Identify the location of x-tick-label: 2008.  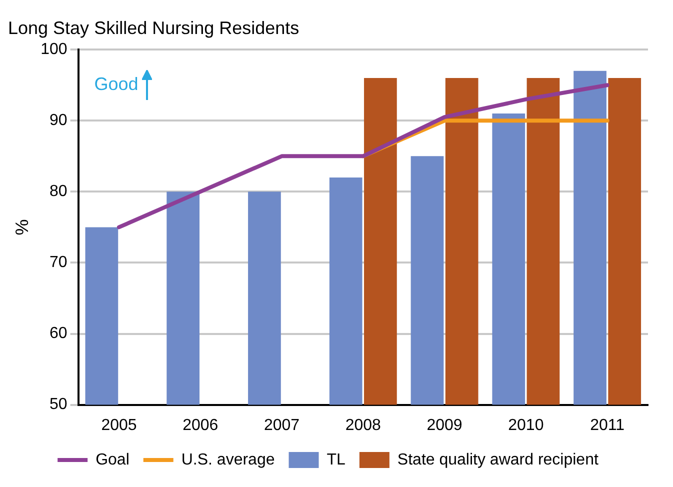
(363, 425).